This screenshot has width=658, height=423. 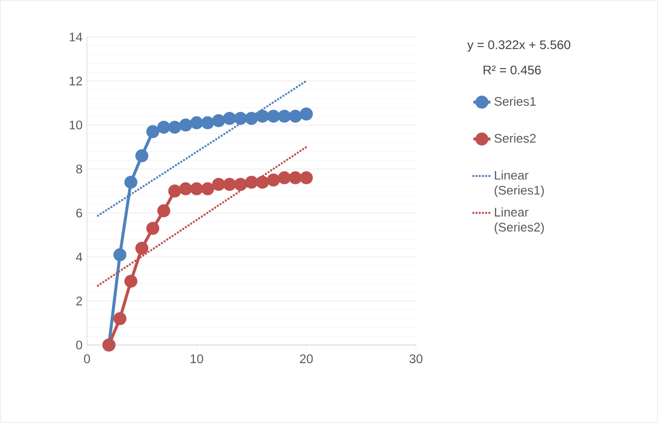 I want to click on text: y = 0.322x + 5.560, so click(x=518, y=46).